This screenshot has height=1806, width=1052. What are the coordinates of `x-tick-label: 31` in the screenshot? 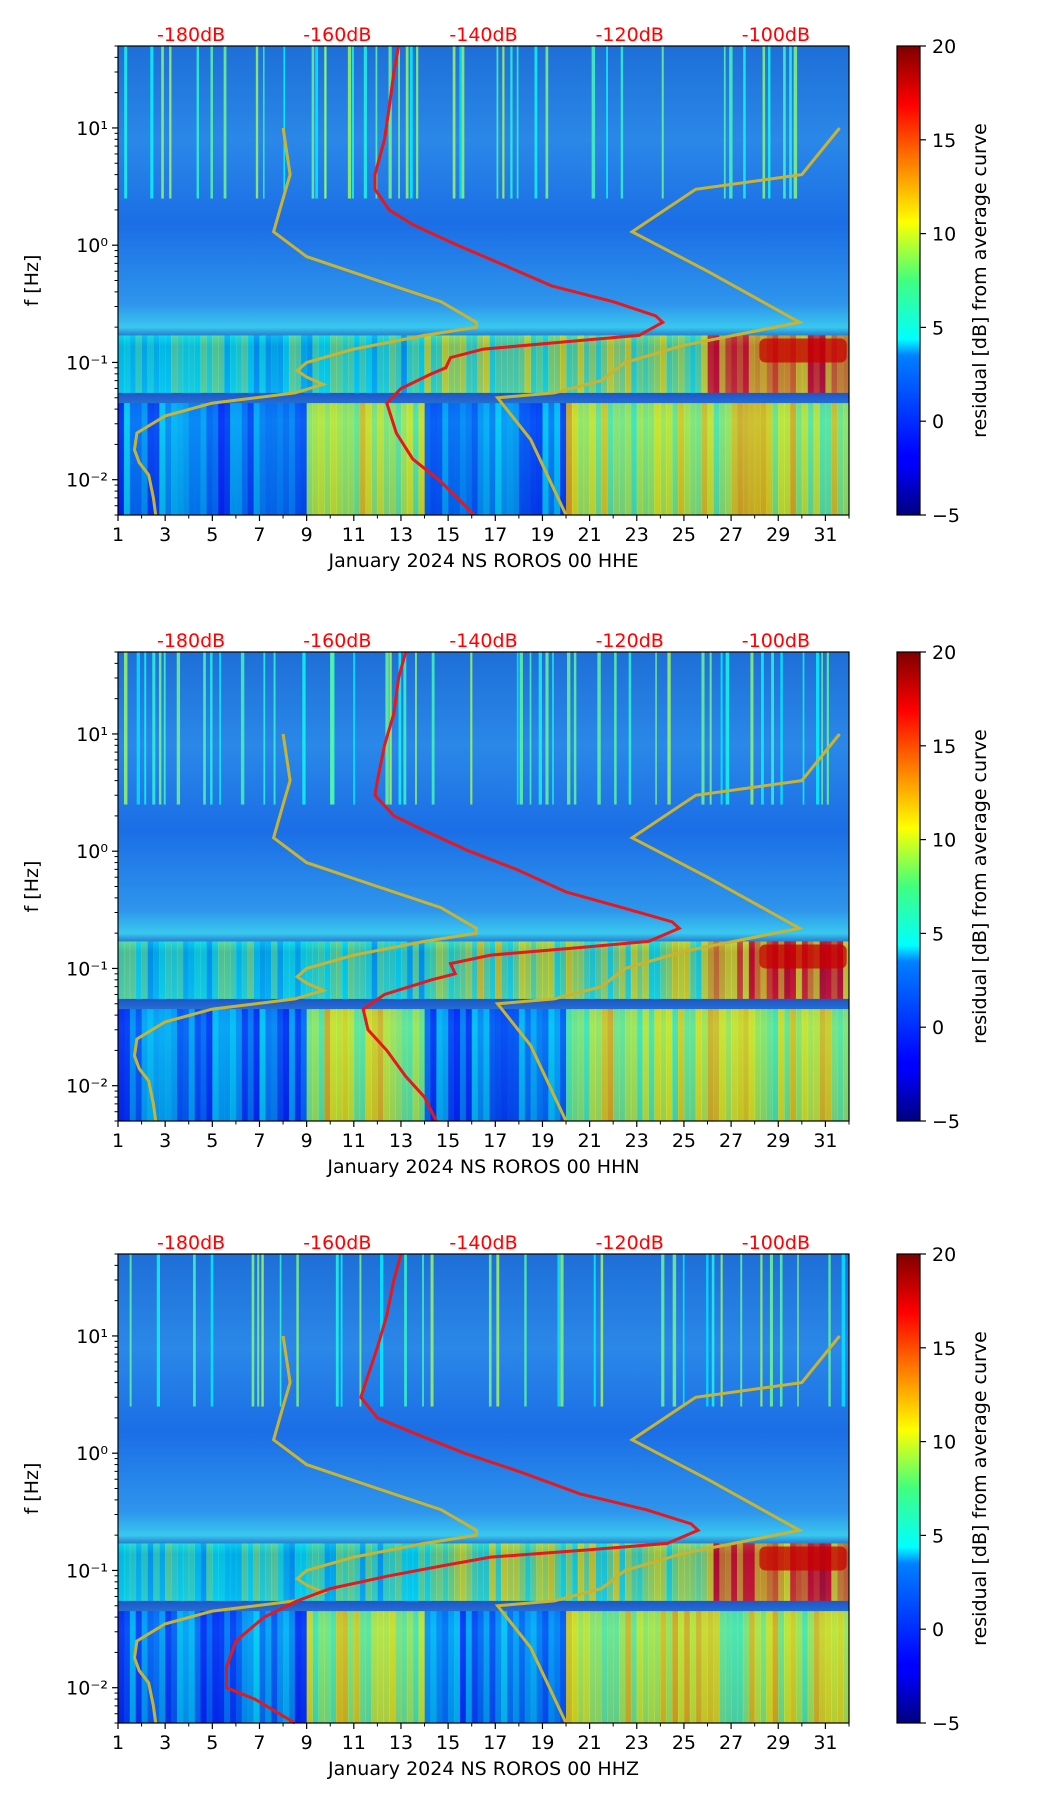 It's located at (825, 1141).